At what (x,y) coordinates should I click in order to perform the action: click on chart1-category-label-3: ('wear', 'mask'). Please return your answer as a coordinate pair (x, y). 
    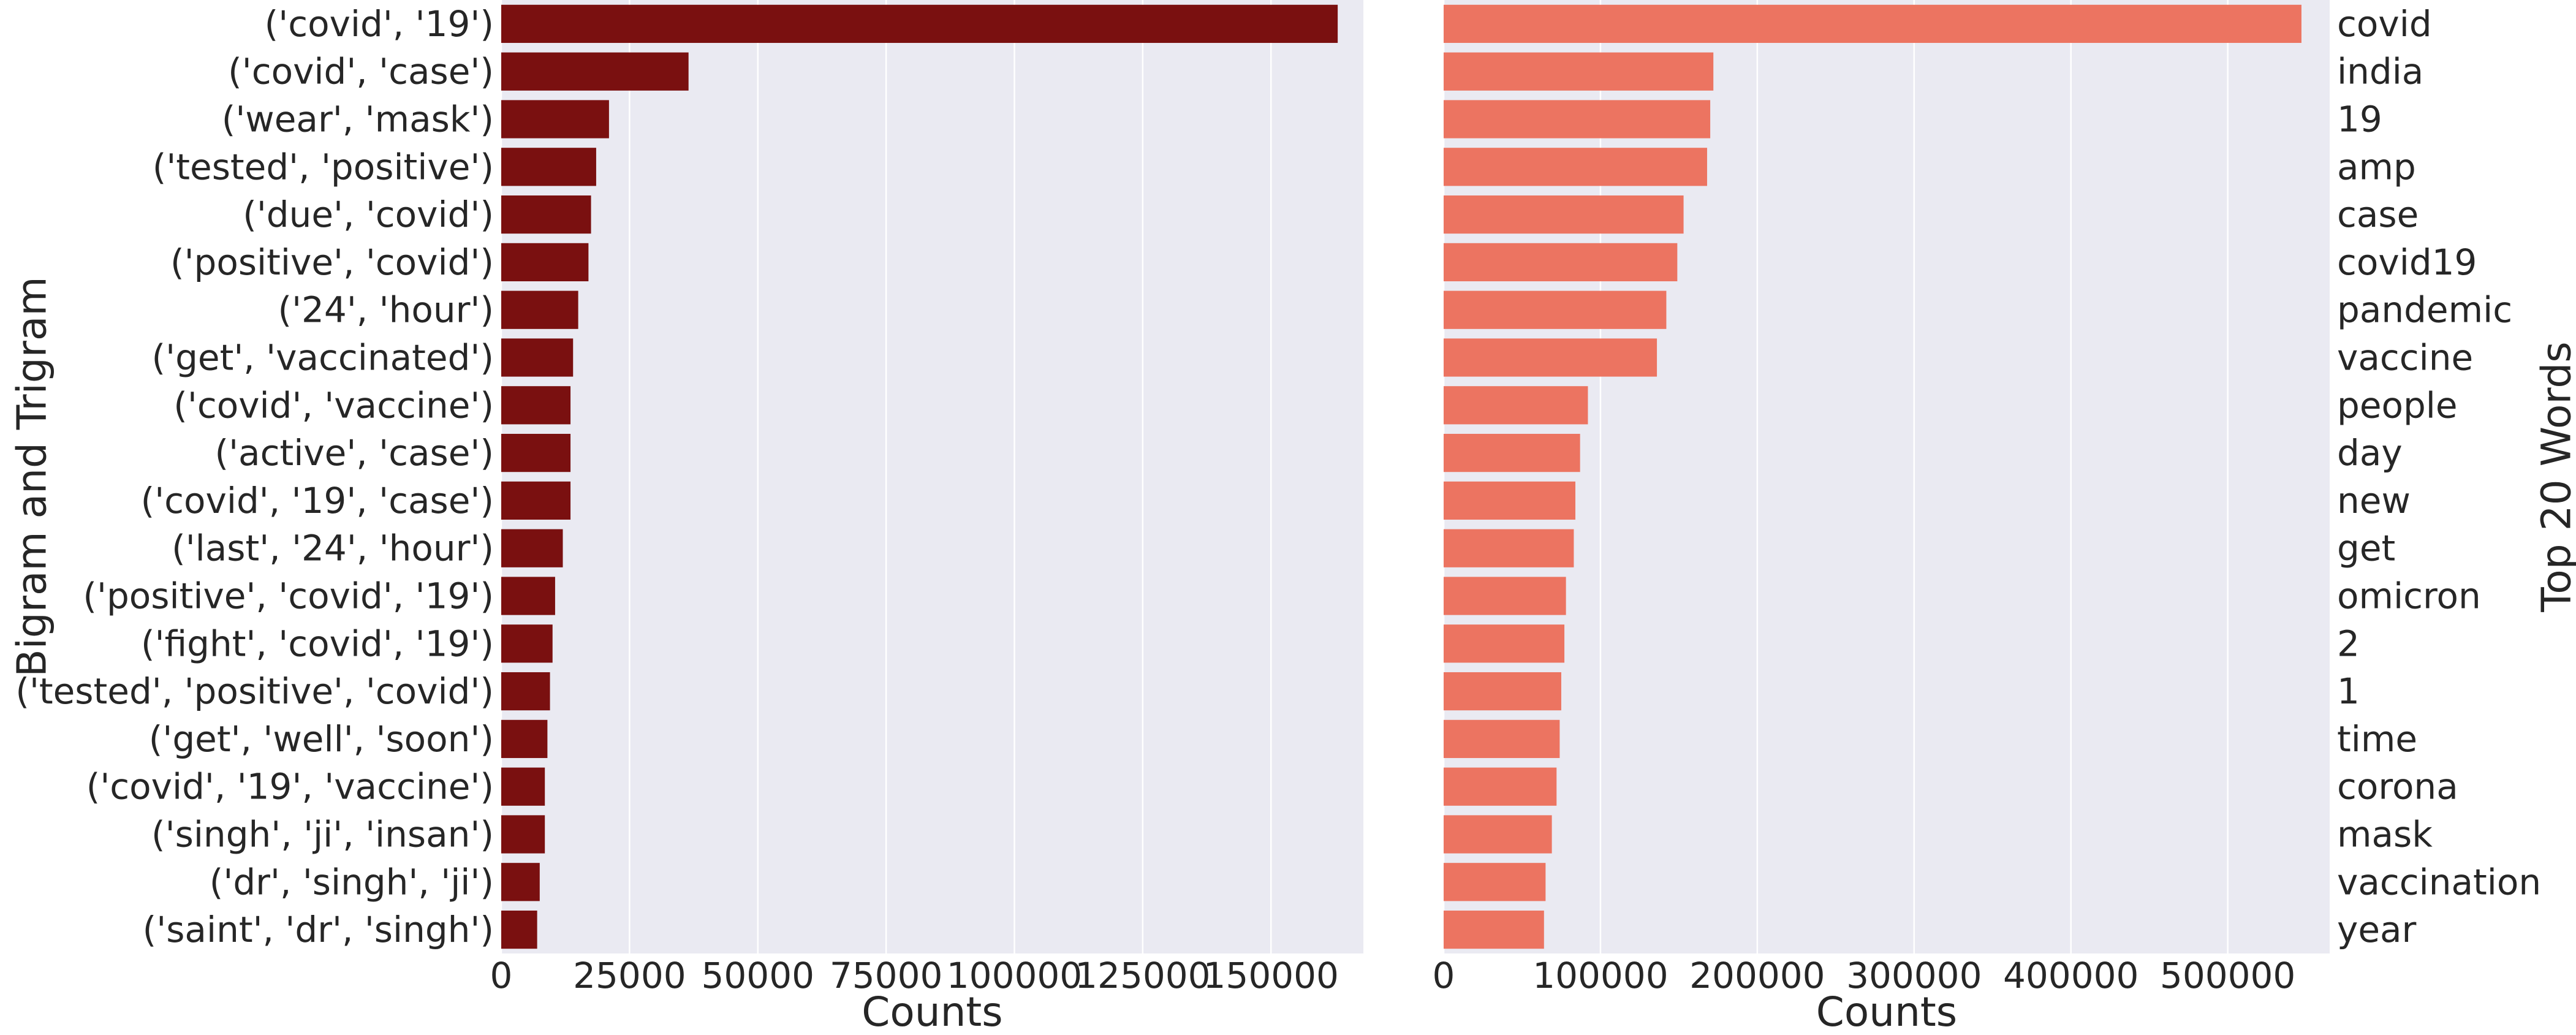
    Looking at the image, I should click on (358, 119).